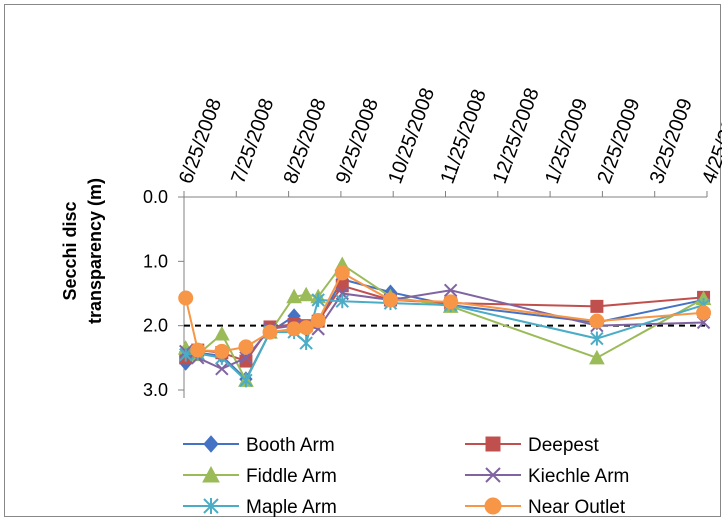 This screenshot has width=727, height=521. Describe the element at coordinates (291, 476) in the screenshot. I see `legend-label: Fiddle Arm` at that location.